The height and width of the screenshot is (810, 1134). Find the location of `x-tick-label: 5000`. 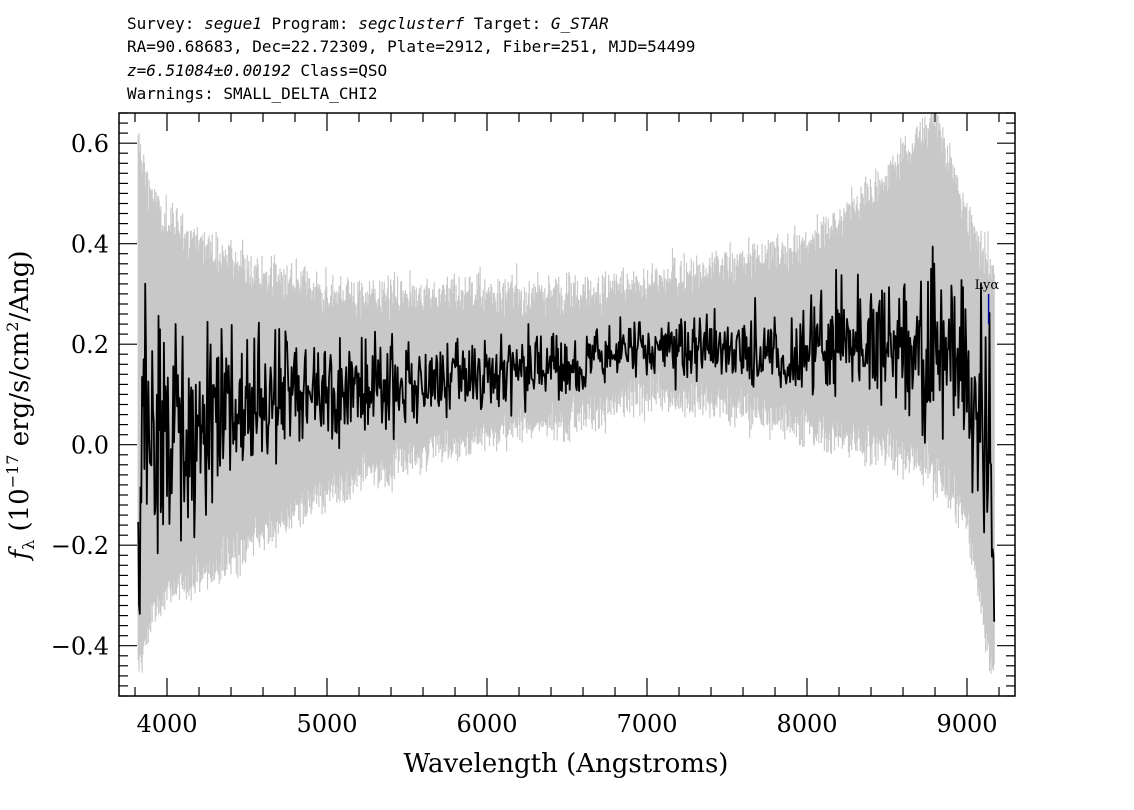

x-tick-label: 5000 is located at coordinates (326, 724).